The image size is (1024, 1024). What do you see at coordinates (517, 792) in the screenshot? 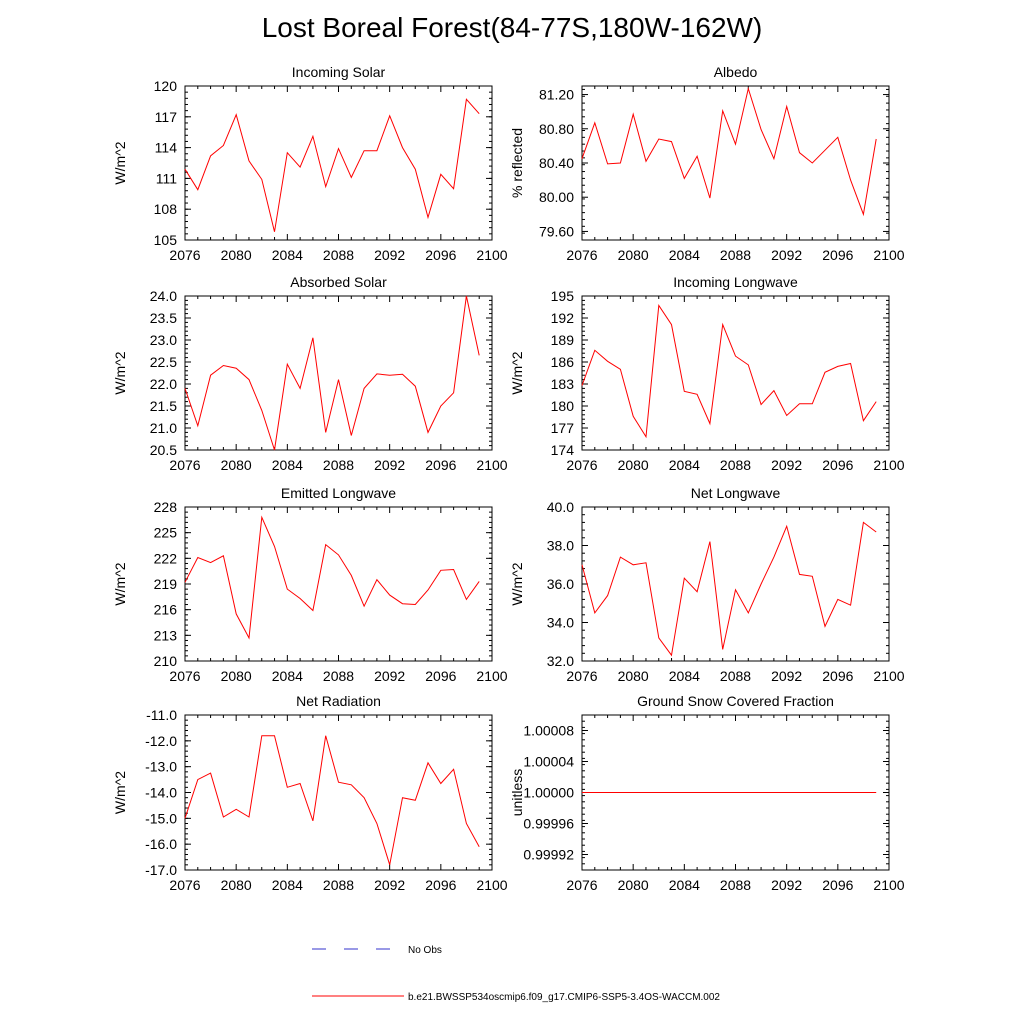
I see `y-axis-label: unitless` at bounding box center [517, 792].